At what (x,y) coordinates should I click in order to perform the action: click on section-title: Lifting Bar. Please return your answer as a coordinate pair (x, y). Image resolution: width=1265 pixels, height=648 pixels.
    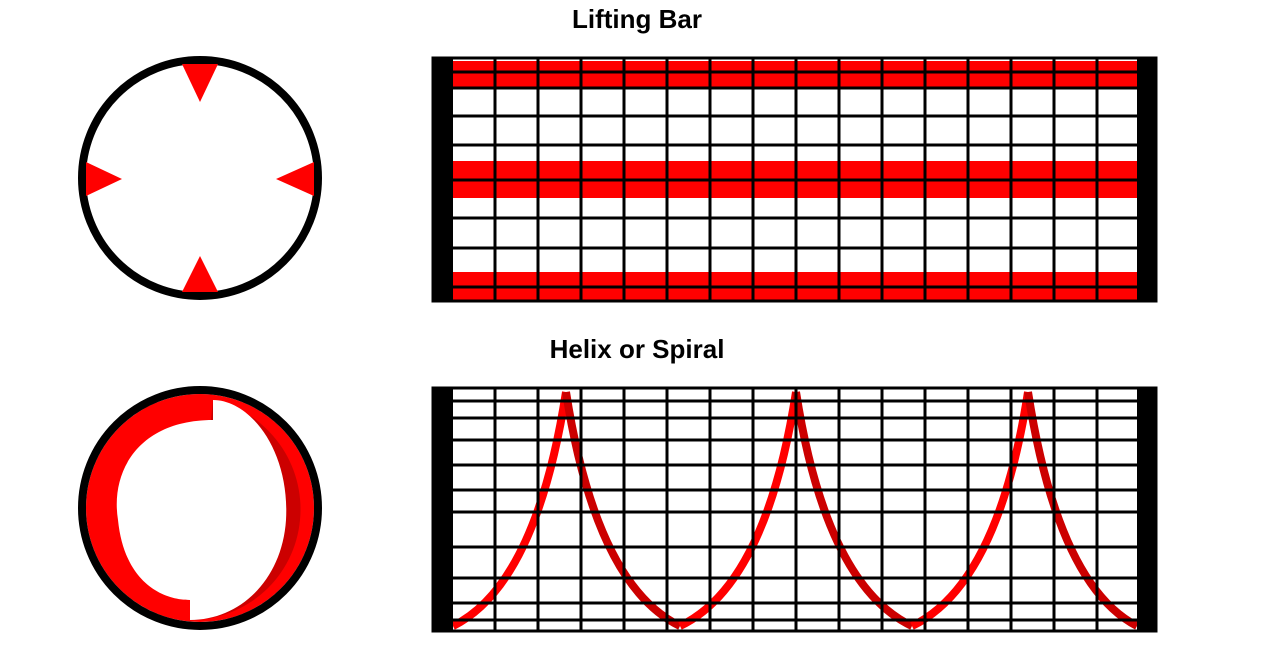
    Looking at the image, I should click on (637, 19).